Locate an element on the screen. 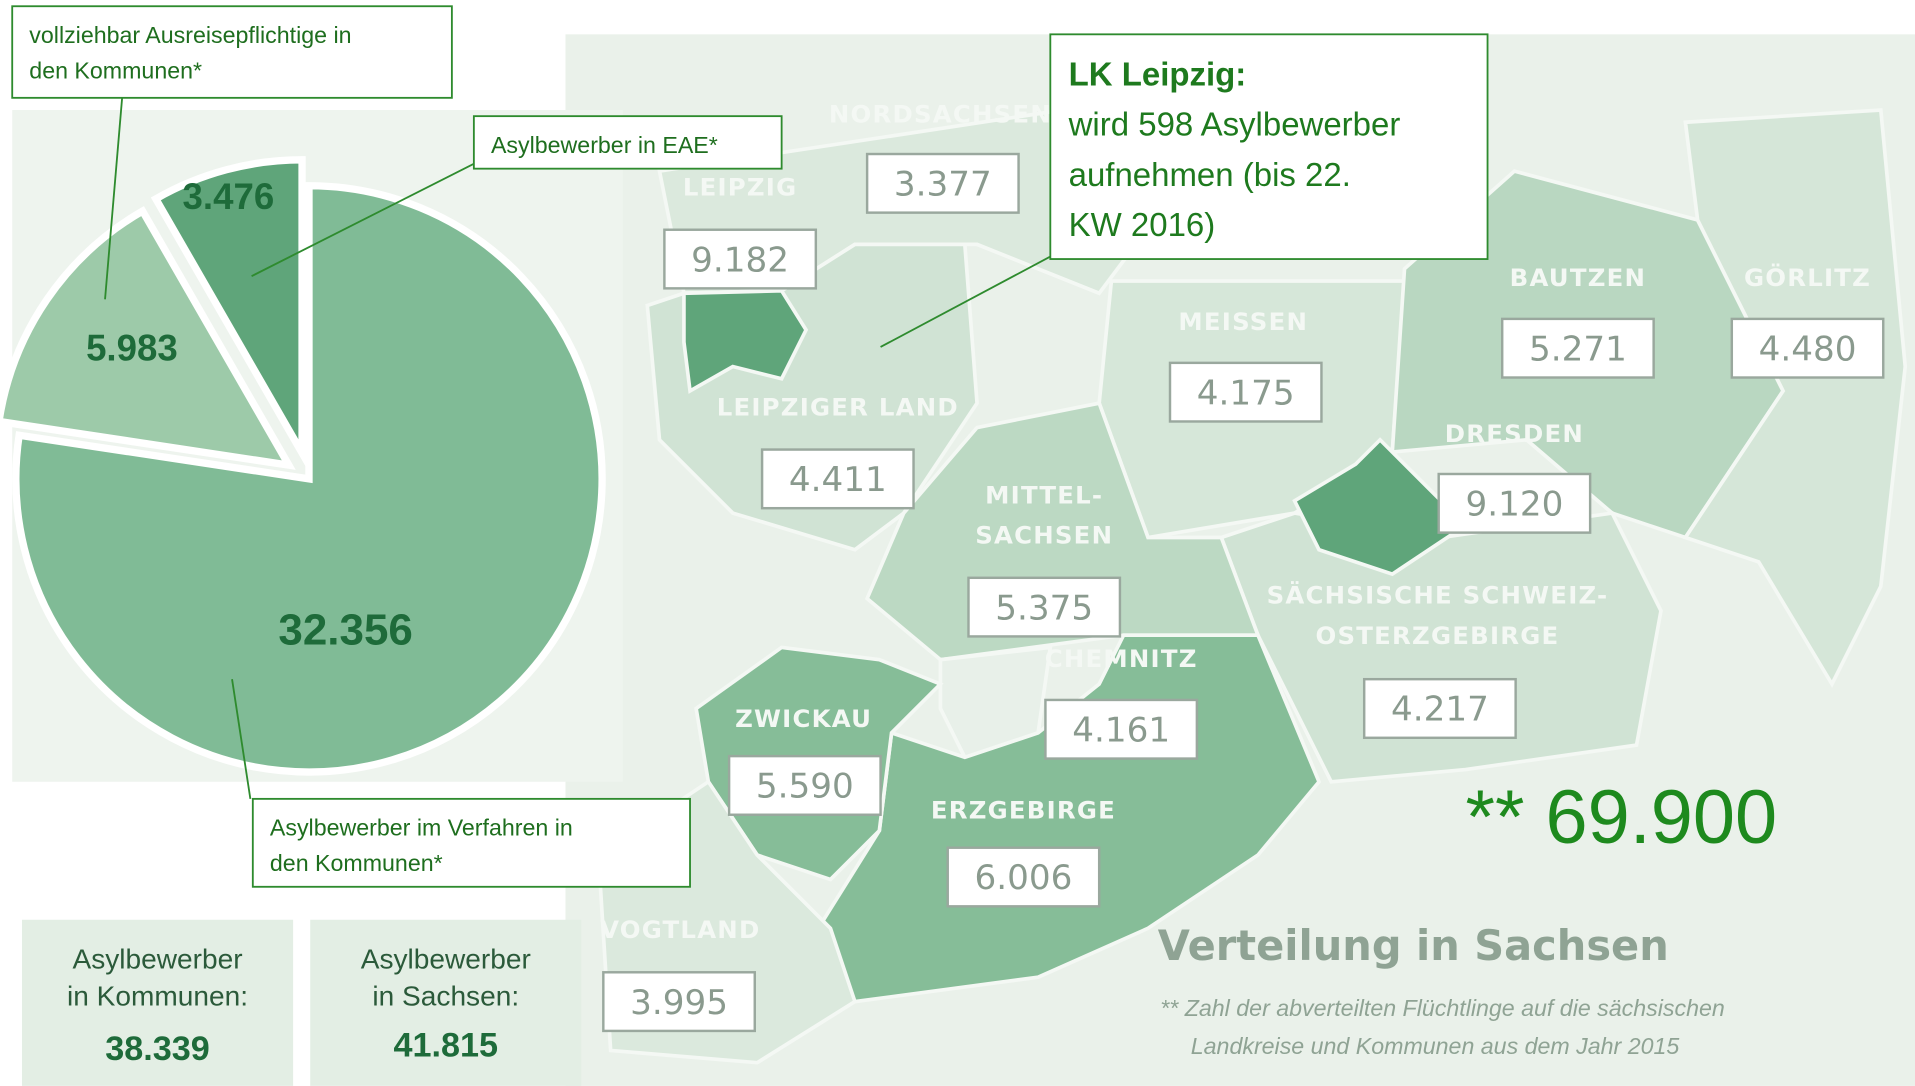  region-name: BAUTZEN is located at coordinates (1578, 277).